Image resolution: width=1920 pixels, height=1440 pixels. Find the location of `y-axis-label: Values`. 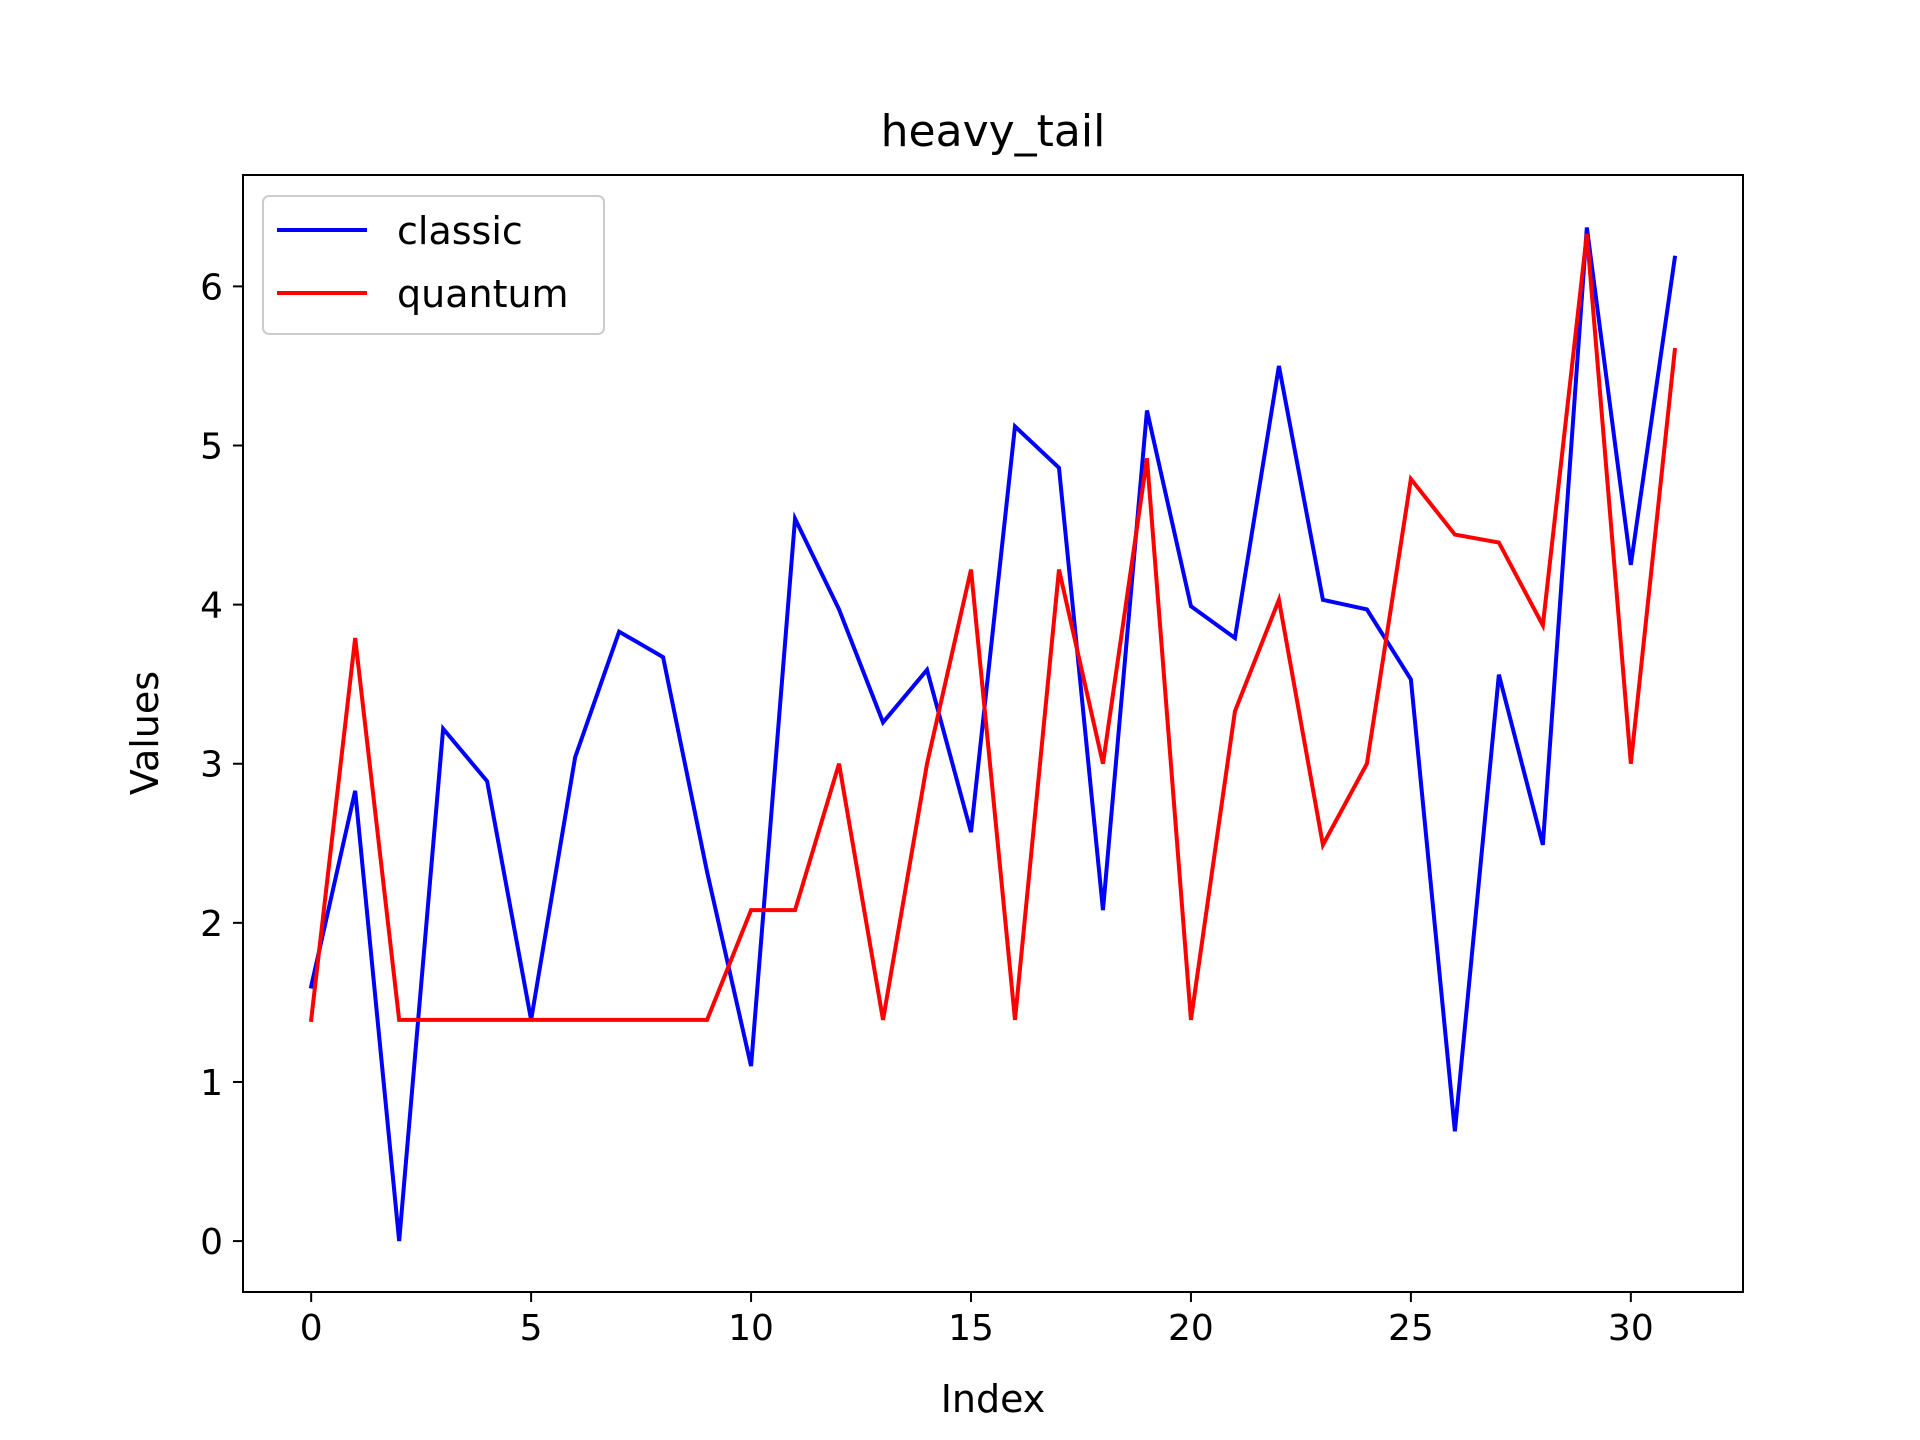

y-axis-label: Values is located at coordinates (145, 733).